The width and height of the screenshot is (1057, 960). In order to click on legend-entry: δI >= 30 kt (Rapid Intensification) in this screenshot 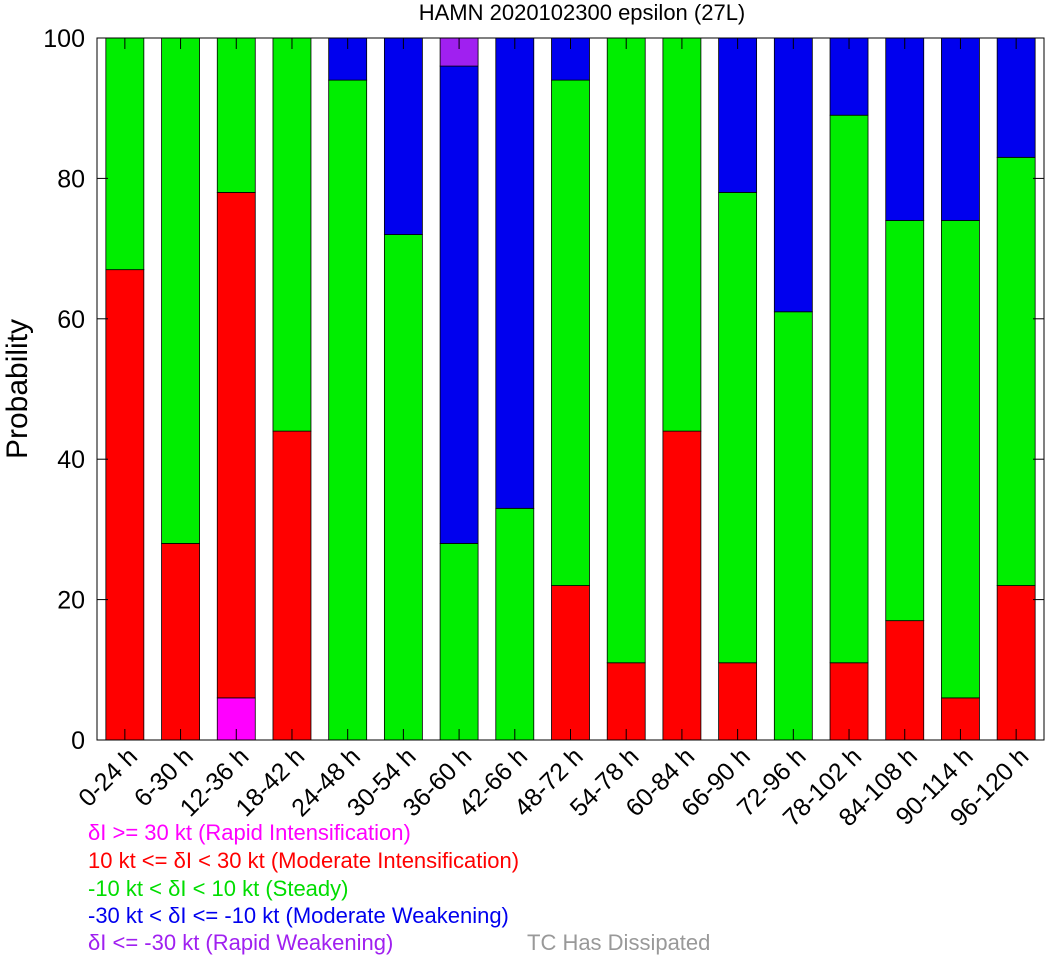, I will do `click(249, 832)`.